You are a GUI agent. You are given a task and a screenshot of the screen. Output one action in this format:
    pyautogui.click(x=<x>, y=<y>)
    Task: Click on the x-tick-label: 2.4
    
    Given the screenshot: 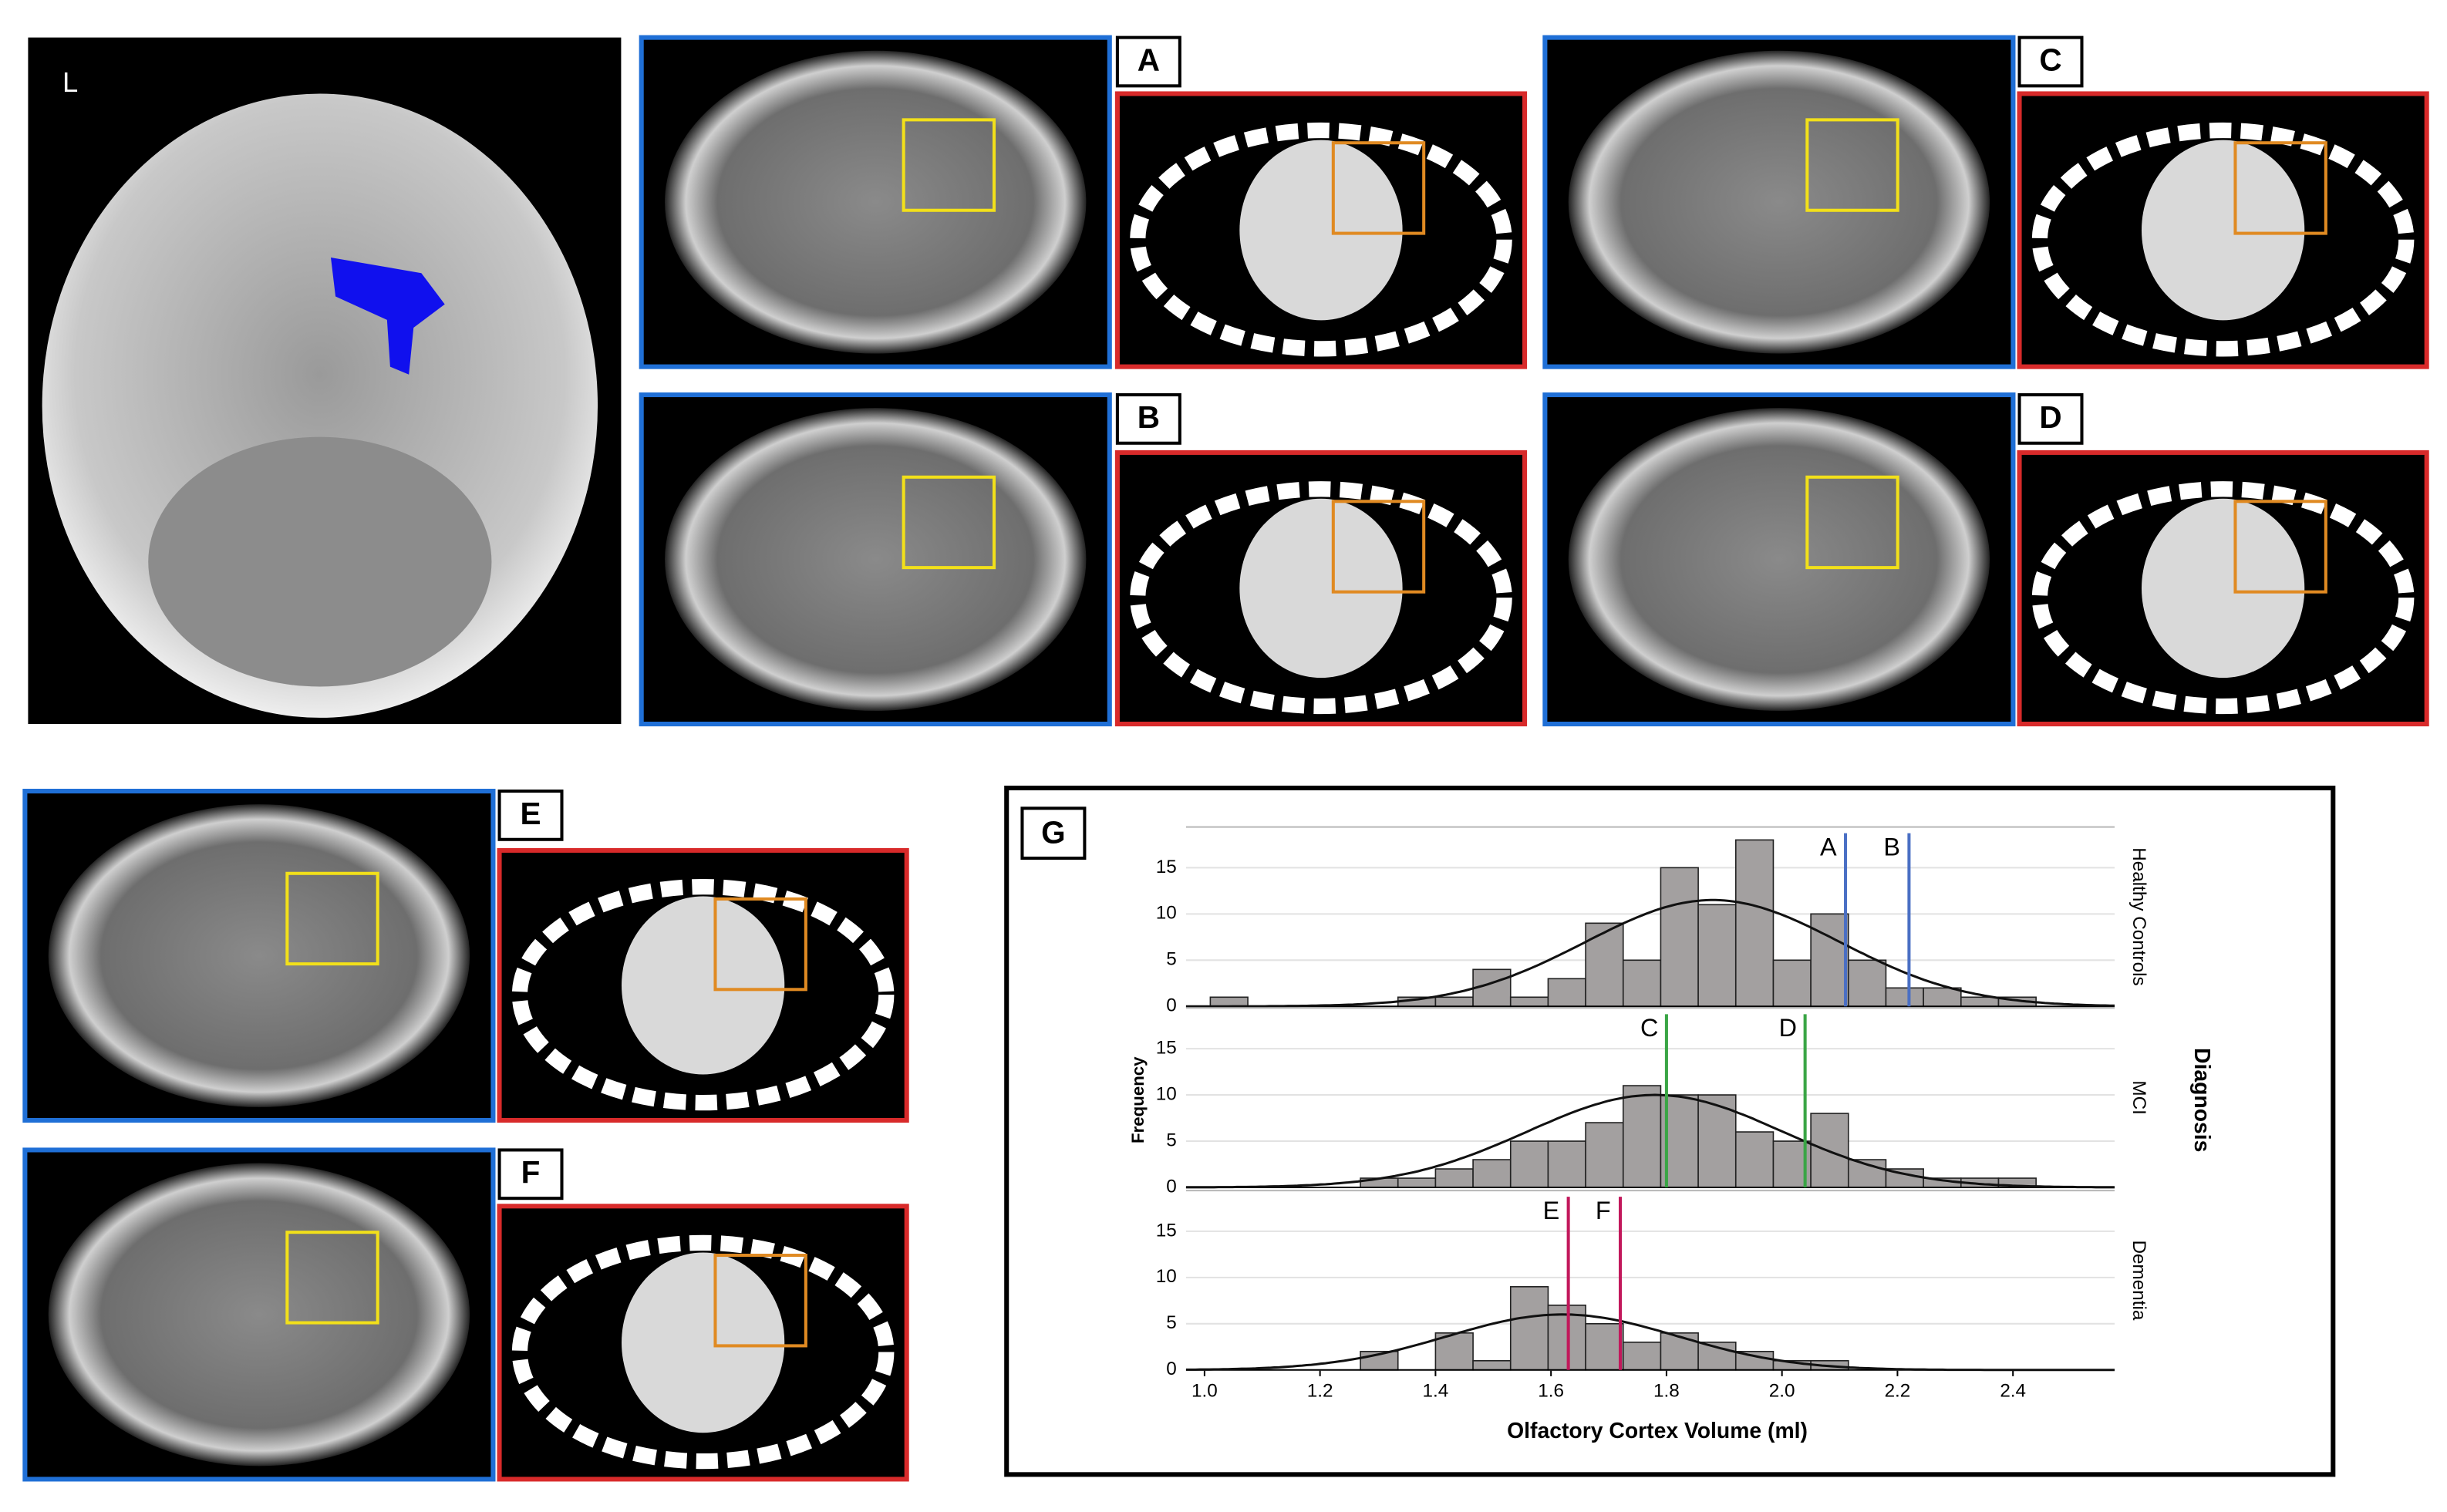 What is the action you would take?
    pyautogui.click(x=2013, y=1391)
    